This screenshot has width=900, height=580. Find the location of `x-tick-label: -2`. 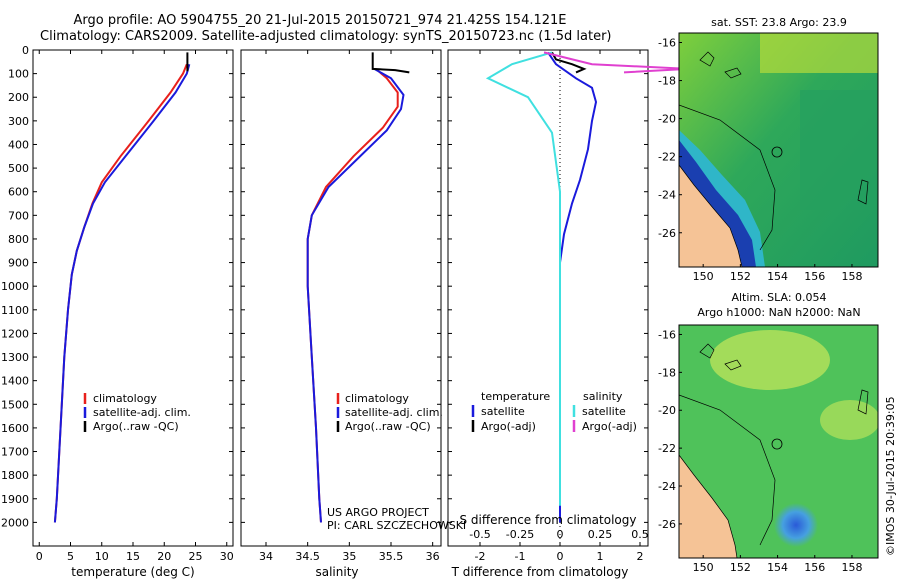

x-tick-label: -2 is located at coordinates (480, 556).